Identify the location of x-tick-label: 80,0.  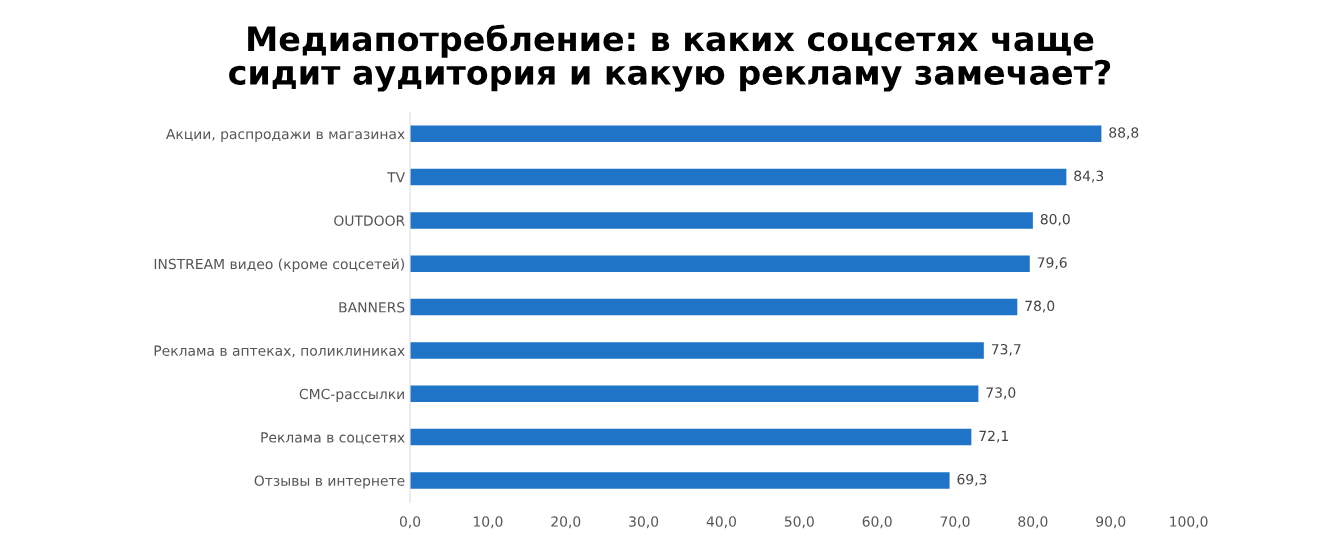
(1033, 522).